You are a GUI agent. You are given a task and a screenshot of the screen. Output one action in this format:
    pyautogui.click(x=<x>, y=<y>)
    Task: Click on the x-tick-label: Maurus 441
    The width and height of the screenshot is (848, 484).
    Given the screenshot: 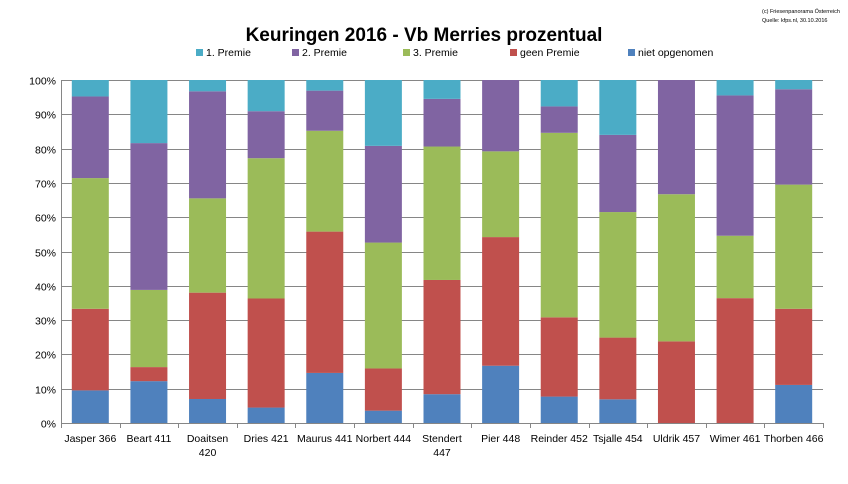 What is the action you would take?
    pyautogui.click(x=325, y=439)
    